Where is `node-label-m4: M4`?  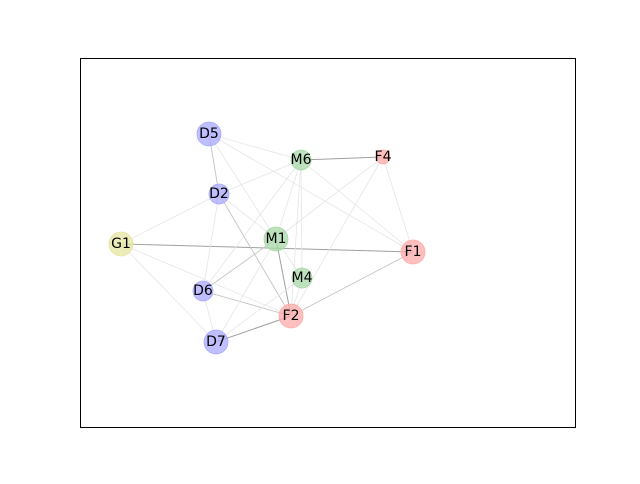
node-label-m4: M4 is located at coordinates (302, 278).